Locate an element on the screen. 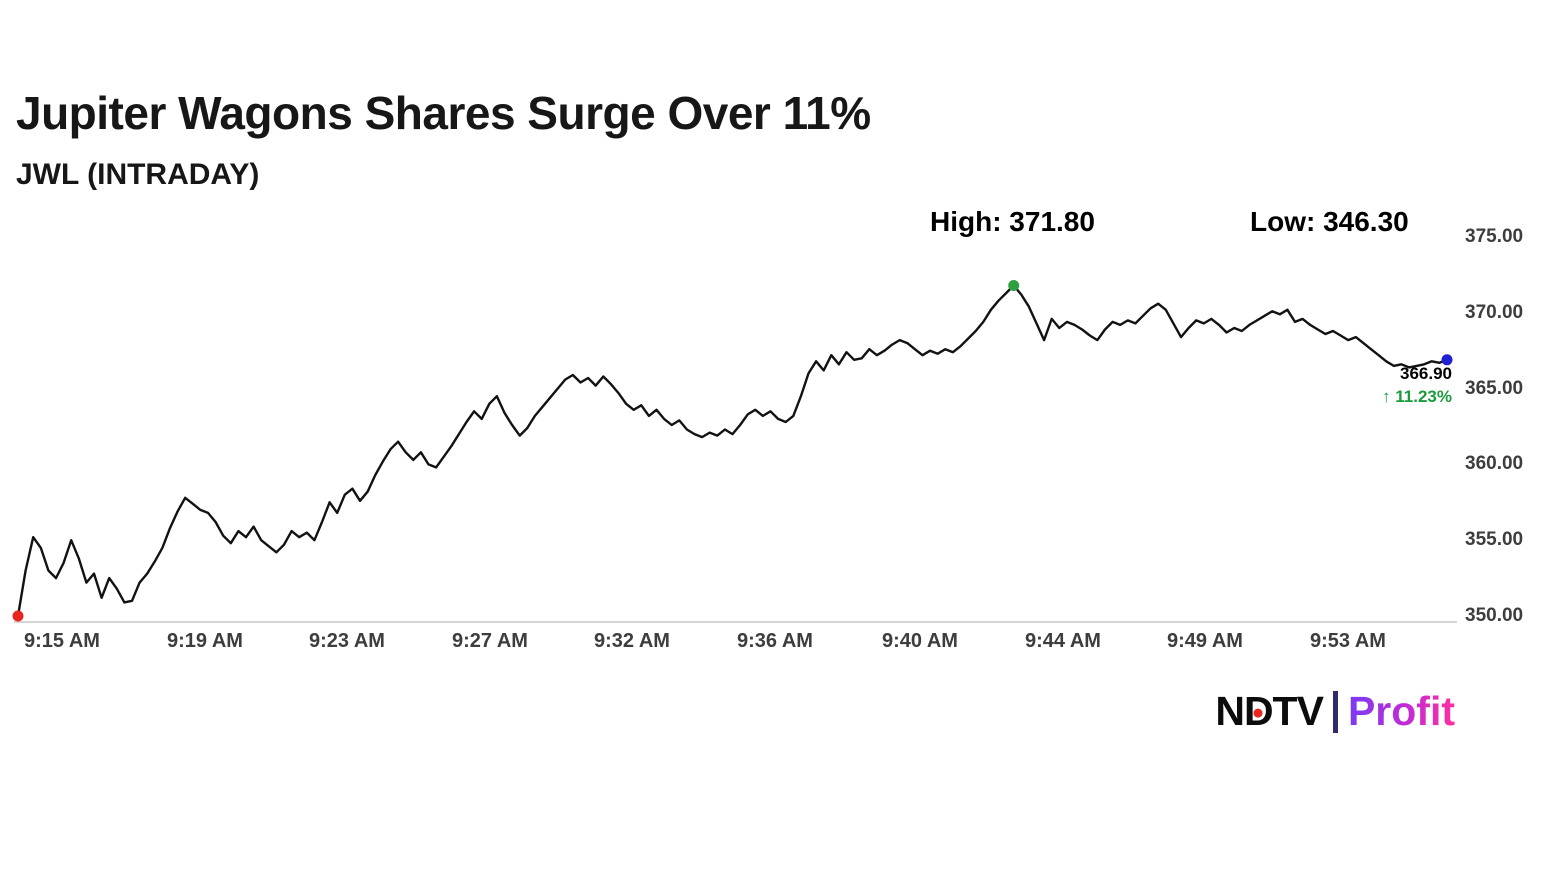 Image resolution: width=1555 pixels, height=874 pixels. change-percent: ↑ 11.23% is located at coordinates (1417, 397).